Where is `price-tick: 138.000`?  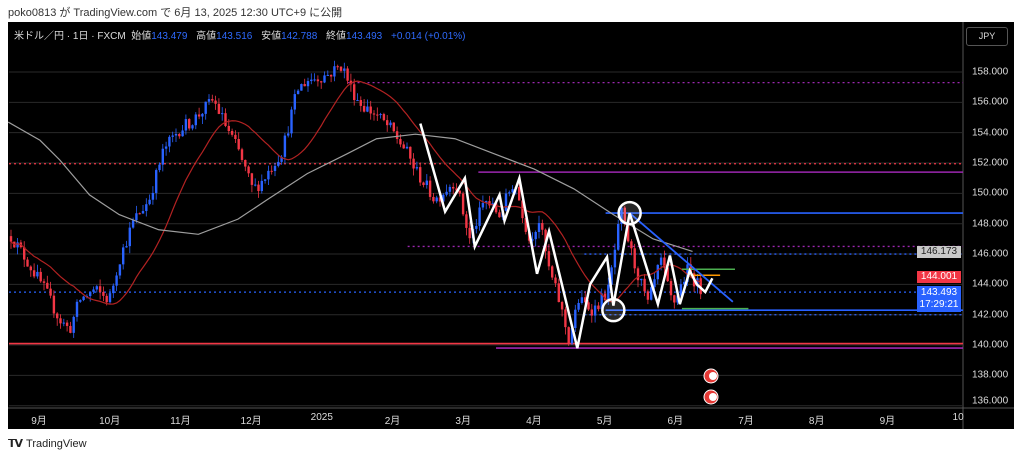
price-tick: 138.000 is located at coordinates (990, 375).